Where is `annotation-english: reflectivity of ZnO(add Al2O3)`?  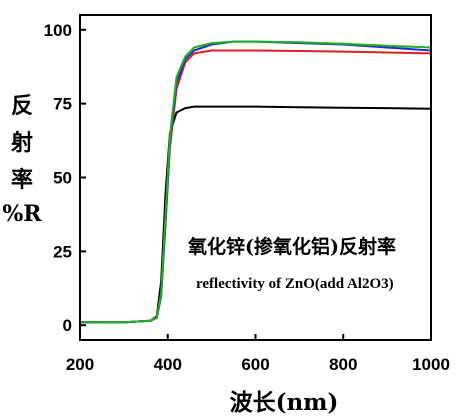
annotation-english: reflectivity of ZnO(add Al2O3) is located at coordinates (295, 284).